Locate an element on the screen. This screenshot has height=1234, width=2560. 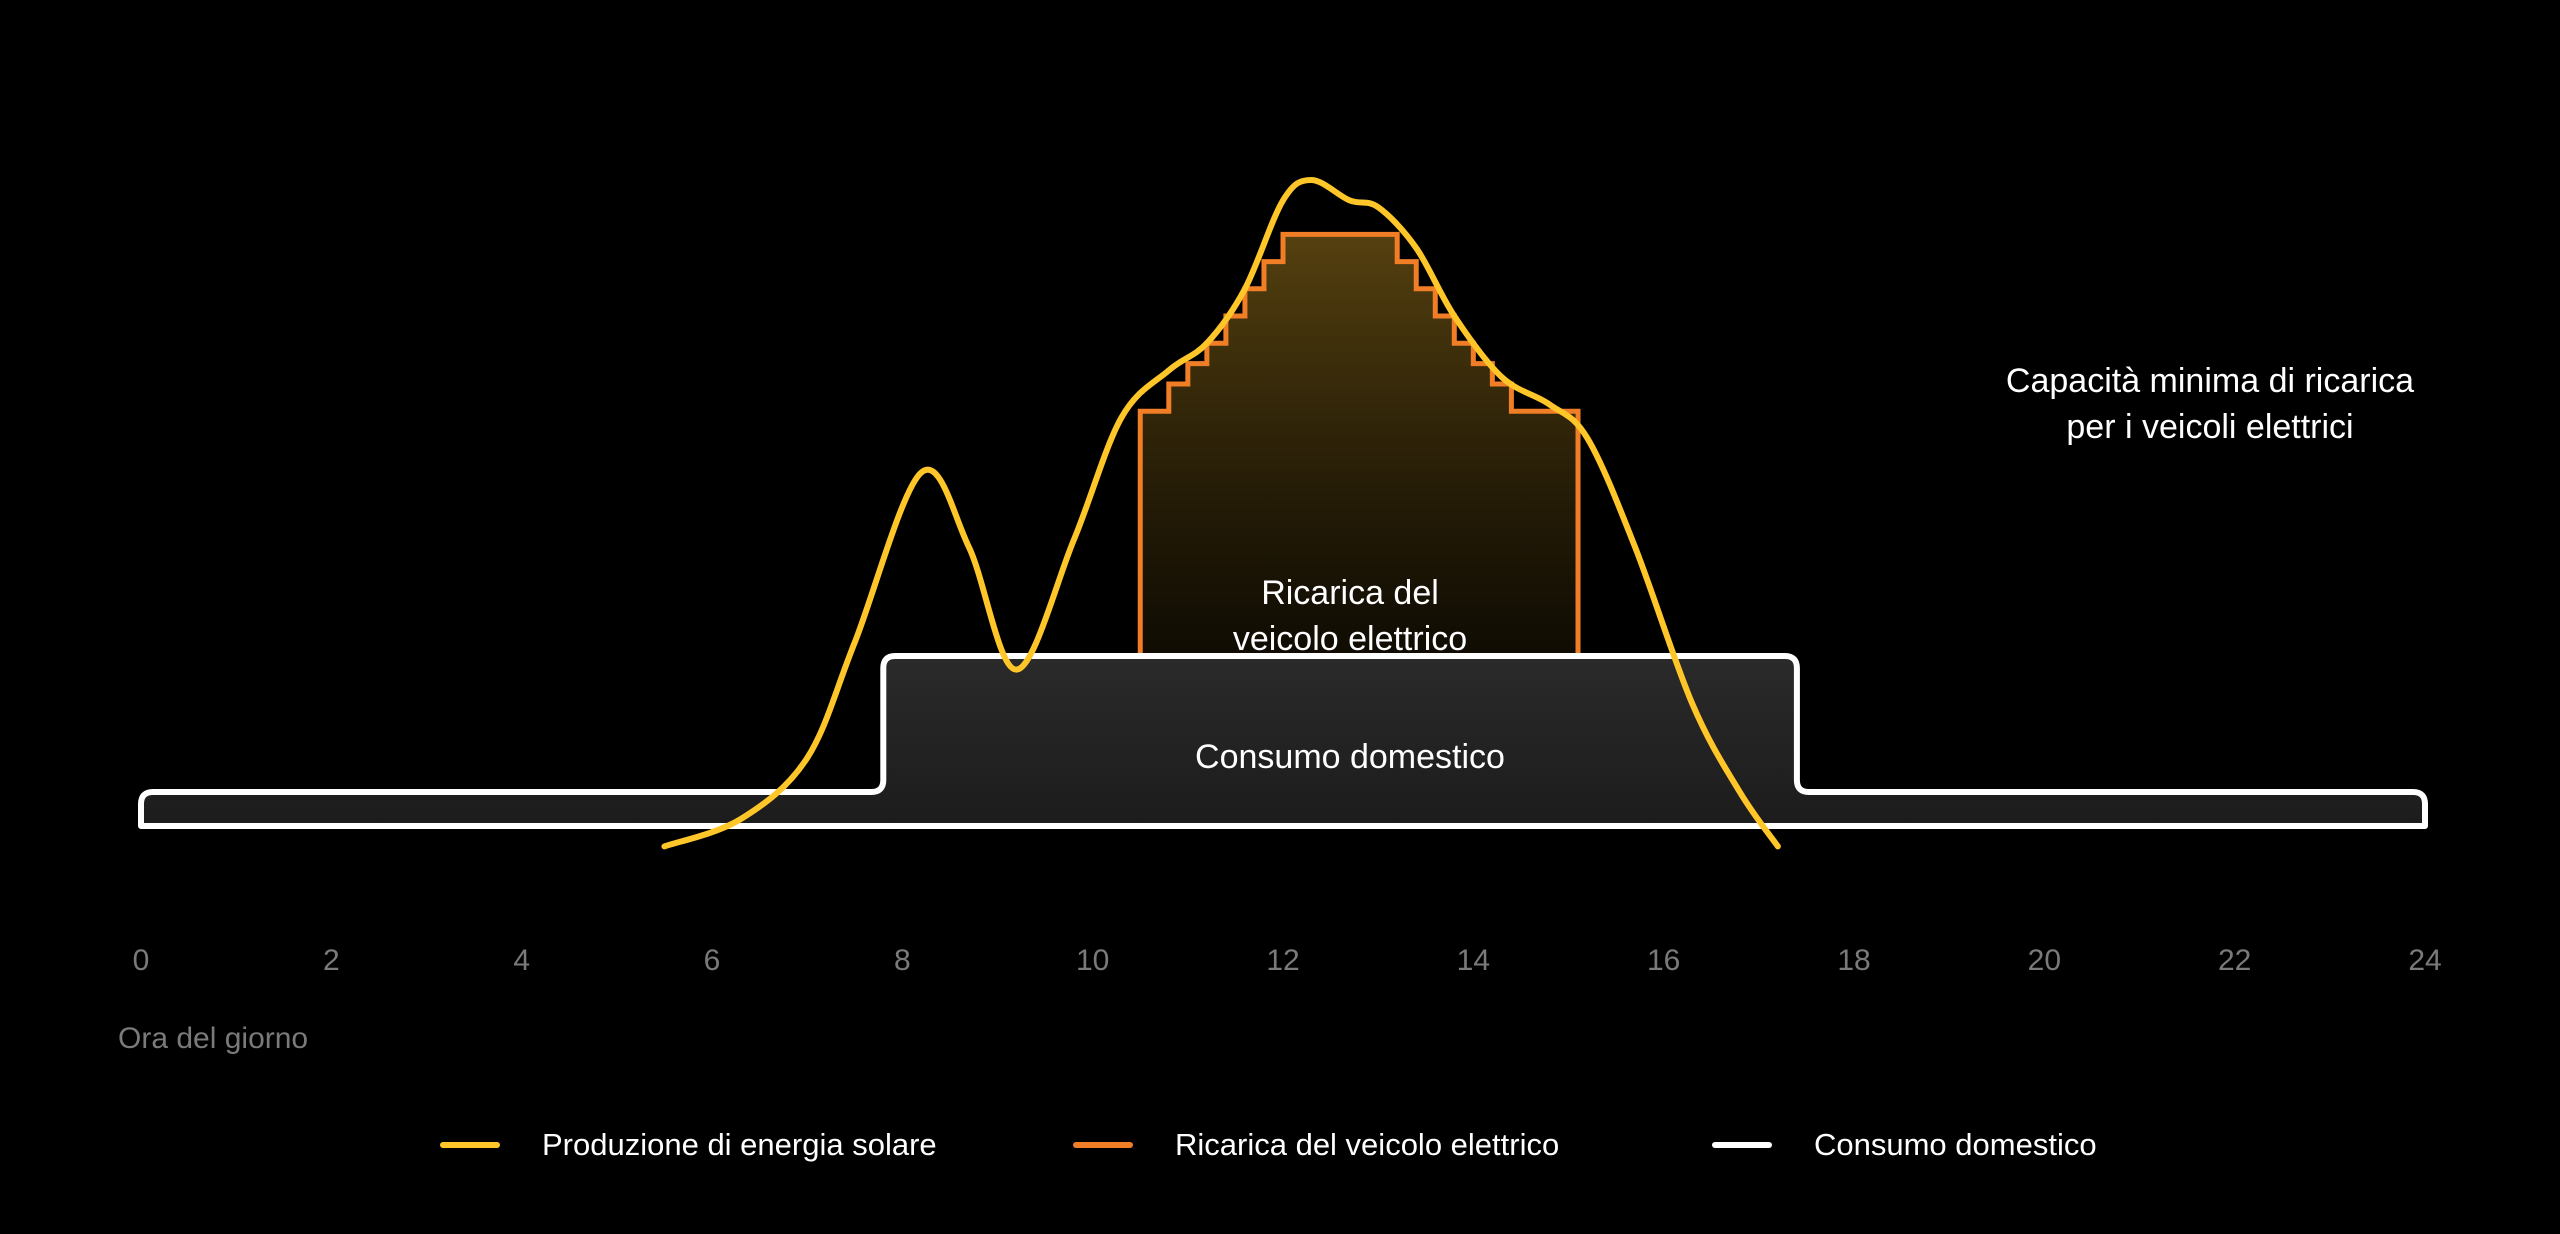
x-axis-label: Ora del giorno is located at coordinates (213, 1038).